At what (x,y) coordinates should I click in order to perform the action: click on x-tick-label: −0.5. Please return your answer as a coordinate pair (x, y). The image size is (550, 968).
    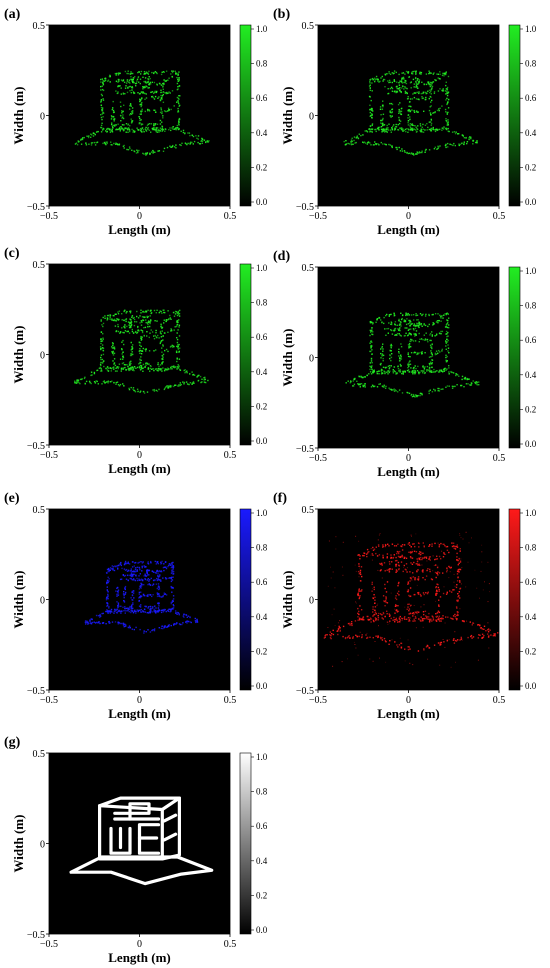
    Looking at the image, I should click on (318, 700).